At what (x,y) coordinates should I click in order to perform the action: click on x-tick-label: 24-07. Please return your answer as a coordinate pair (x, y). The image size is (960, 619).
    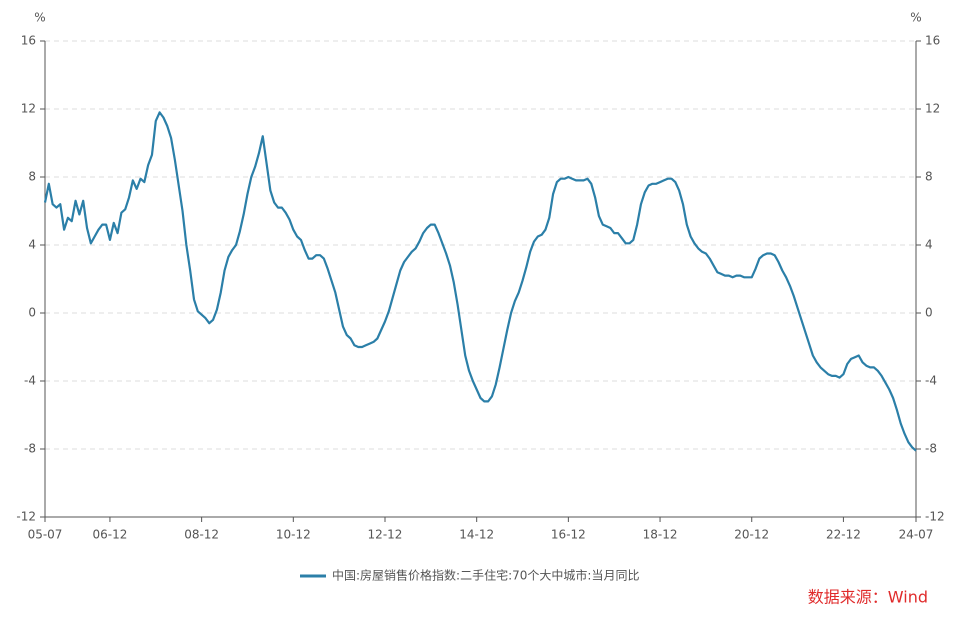
    Looking at the image, I should click on (916, 535).